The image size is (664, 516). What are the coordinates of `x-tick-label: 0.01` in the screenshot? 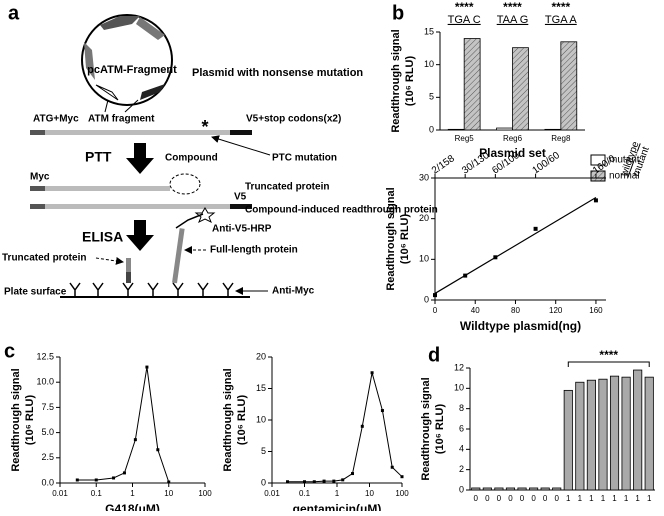 It's located at (272, 493).